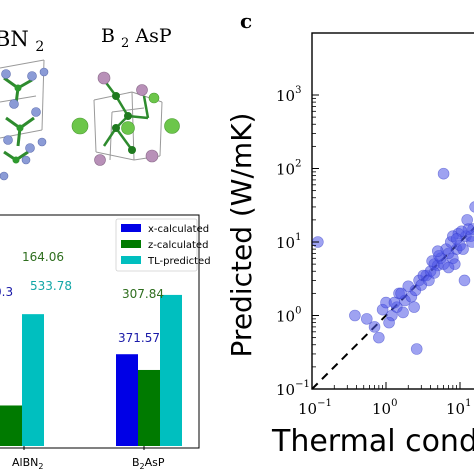 The width and height of the screenshot is (474, 474). What do you see at coordinates (27, 463) in the screenshot?
I see `bar-x-tick-label: AlBN2` at bounding box center [27, 463].